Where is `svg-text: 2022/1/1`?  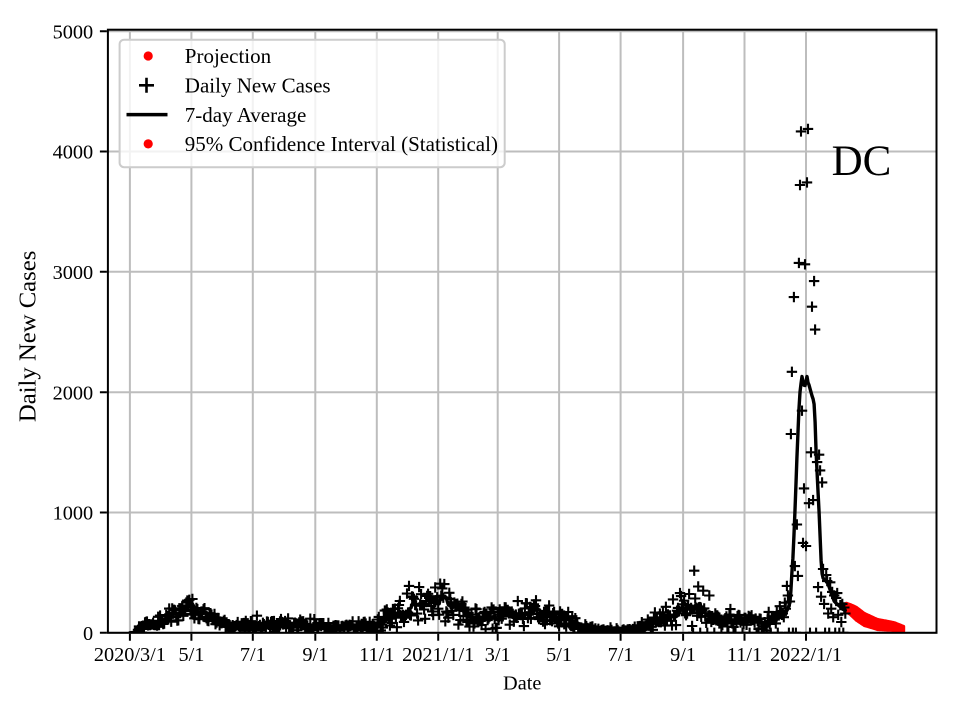 svg-text: 2022/1/1 is located at coordinates (806, 655).